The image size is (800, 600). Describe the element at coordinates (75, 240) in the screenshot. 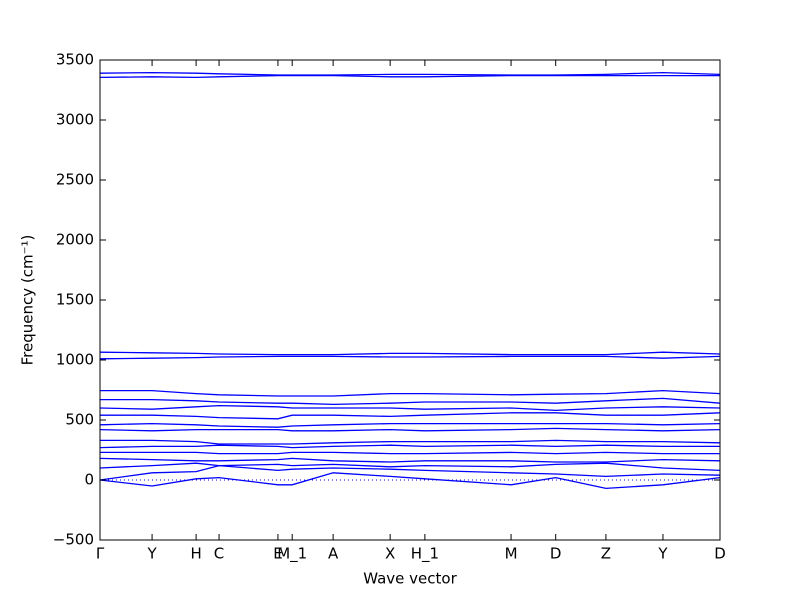

I see `y-tick-label: 2000` at that location.